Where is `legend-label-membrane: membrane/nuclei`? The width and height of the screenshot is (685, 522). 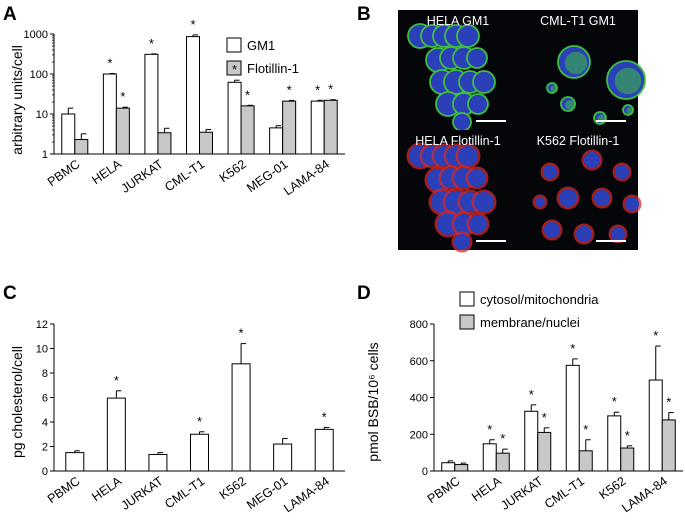 legend-label-membrane: membrane/nuclei is located at coordinates (530, 322).